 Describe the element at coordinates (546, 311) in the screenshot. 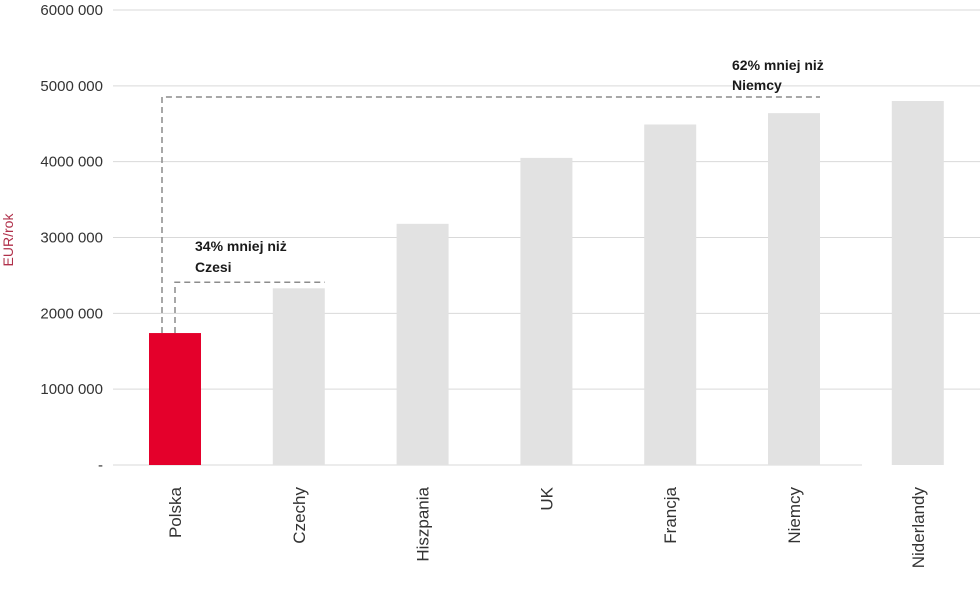

I see `bar-uk` at that location.